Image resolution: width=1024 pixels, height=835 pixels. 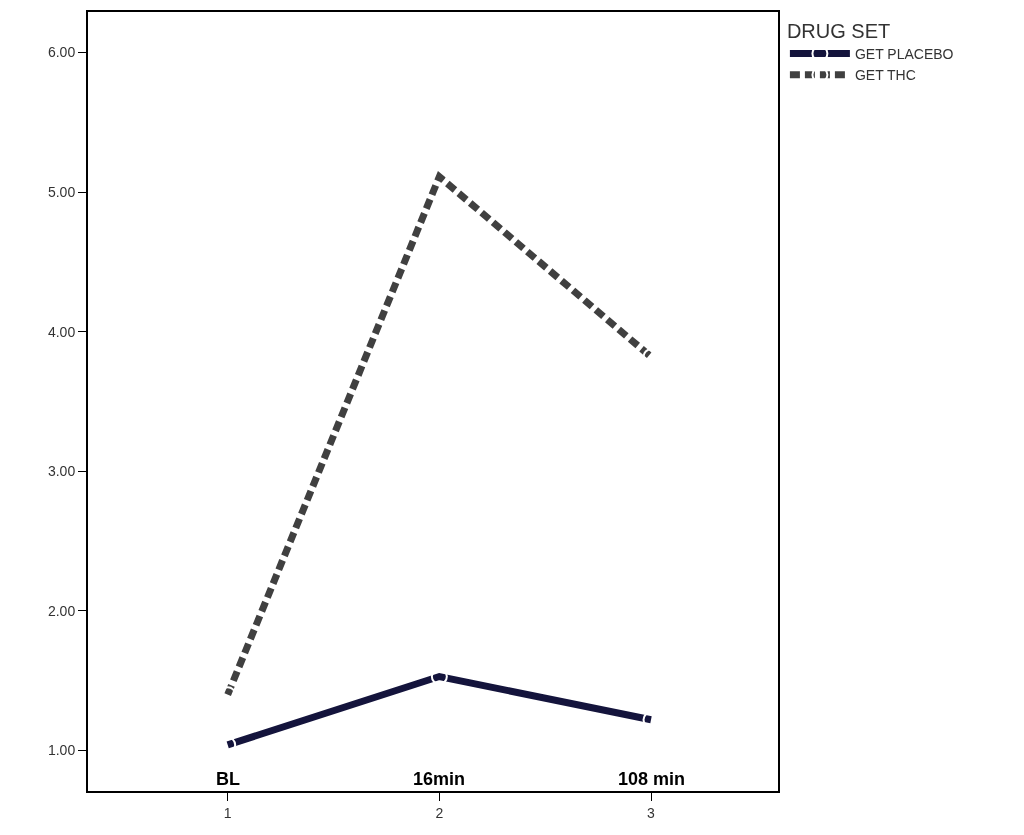 What do you see at coordinates (885, 75) in the screenshot?
I see `legend-label: GET THC` at bounding box center [885, 75].